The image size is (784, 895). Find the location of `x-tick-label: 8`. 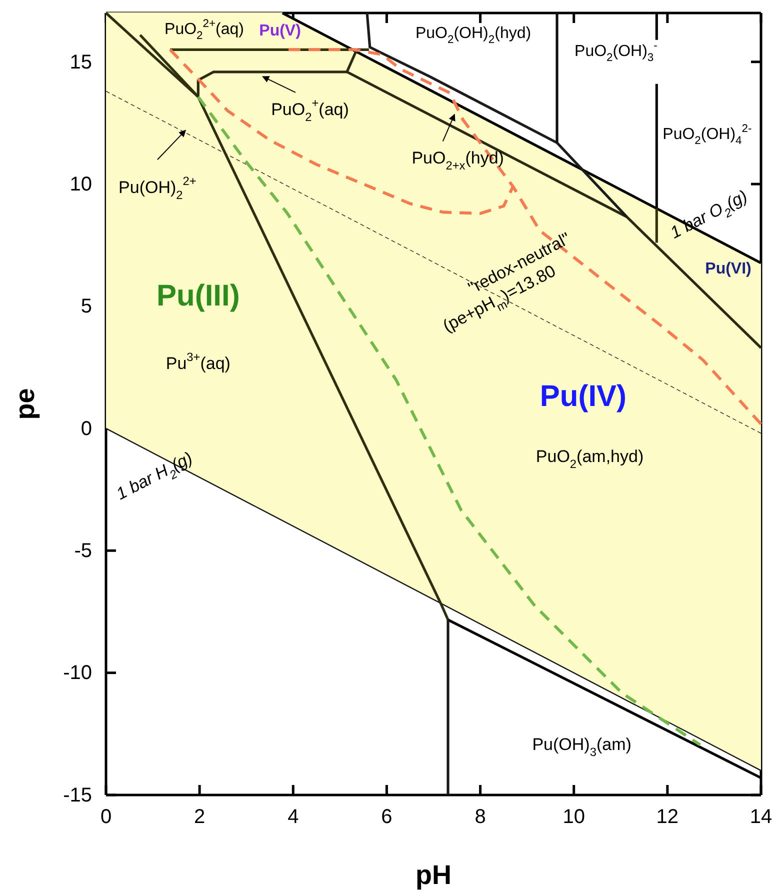

x-tick-label: 8 is located at coordinates (480, 817).